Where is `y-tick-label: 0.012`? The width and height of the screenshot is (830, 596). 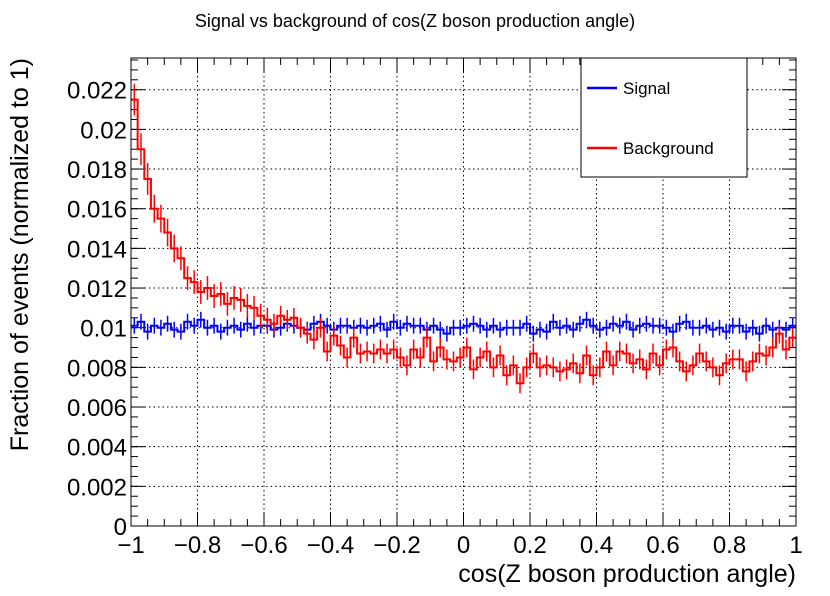
y-tick-label: 0.012 is located at coordinates (97, 289).